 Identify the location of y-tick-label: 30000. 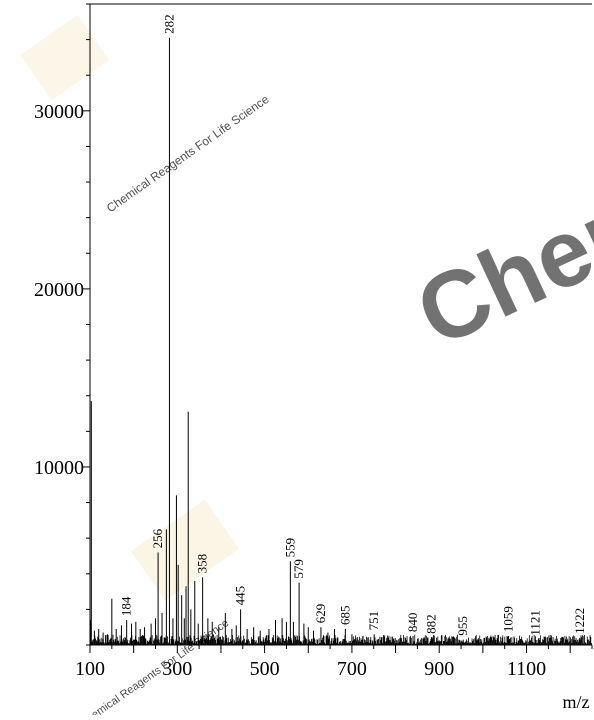
(59, 112).